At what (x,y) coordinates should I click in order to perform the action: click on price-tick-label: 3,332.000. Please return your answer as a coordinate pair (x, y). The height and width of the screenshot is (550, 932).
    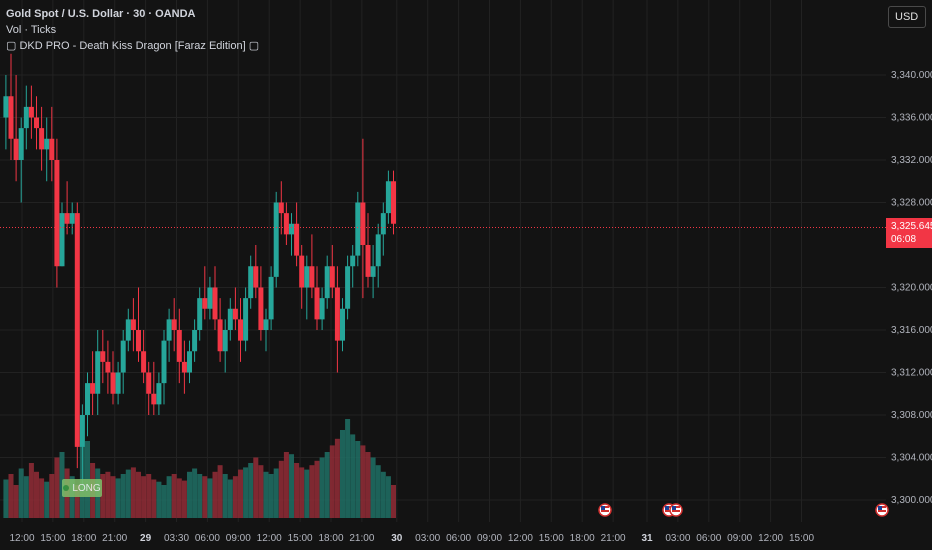
    Looking at the image, I should click on (911, 160).